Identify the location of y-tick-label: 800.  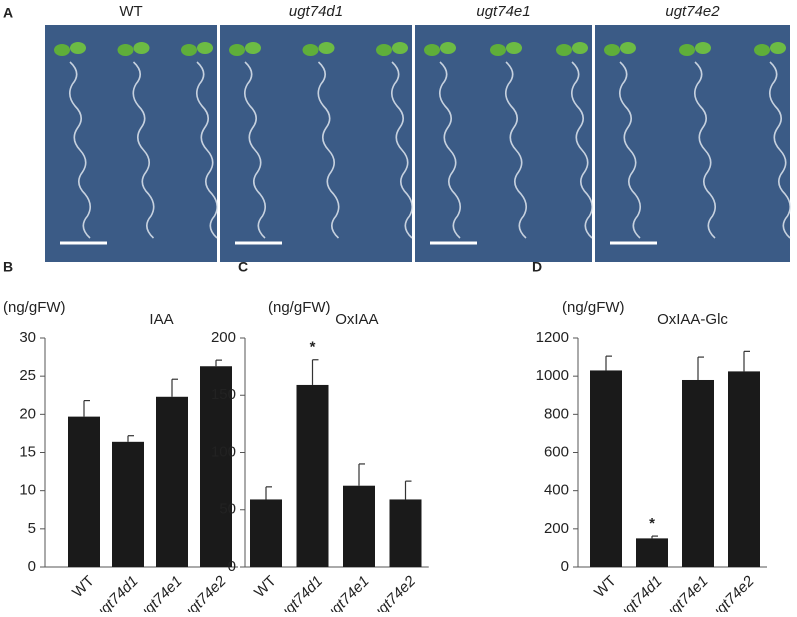
(556, 413).